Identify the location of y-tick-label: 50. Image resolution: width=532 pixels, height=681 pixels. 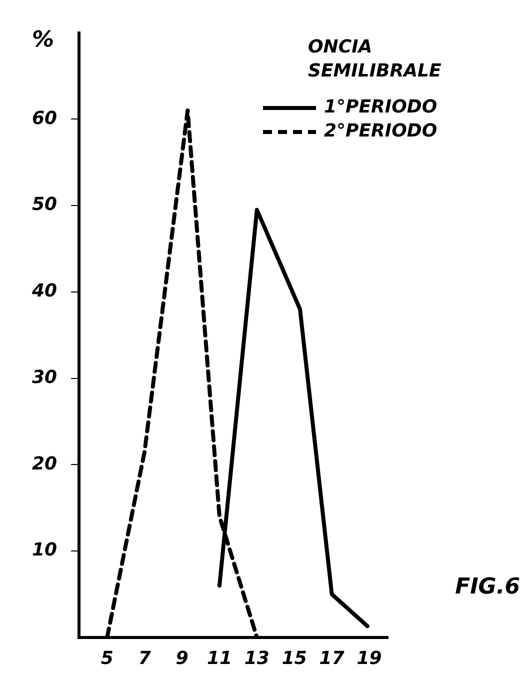
(45, 205).